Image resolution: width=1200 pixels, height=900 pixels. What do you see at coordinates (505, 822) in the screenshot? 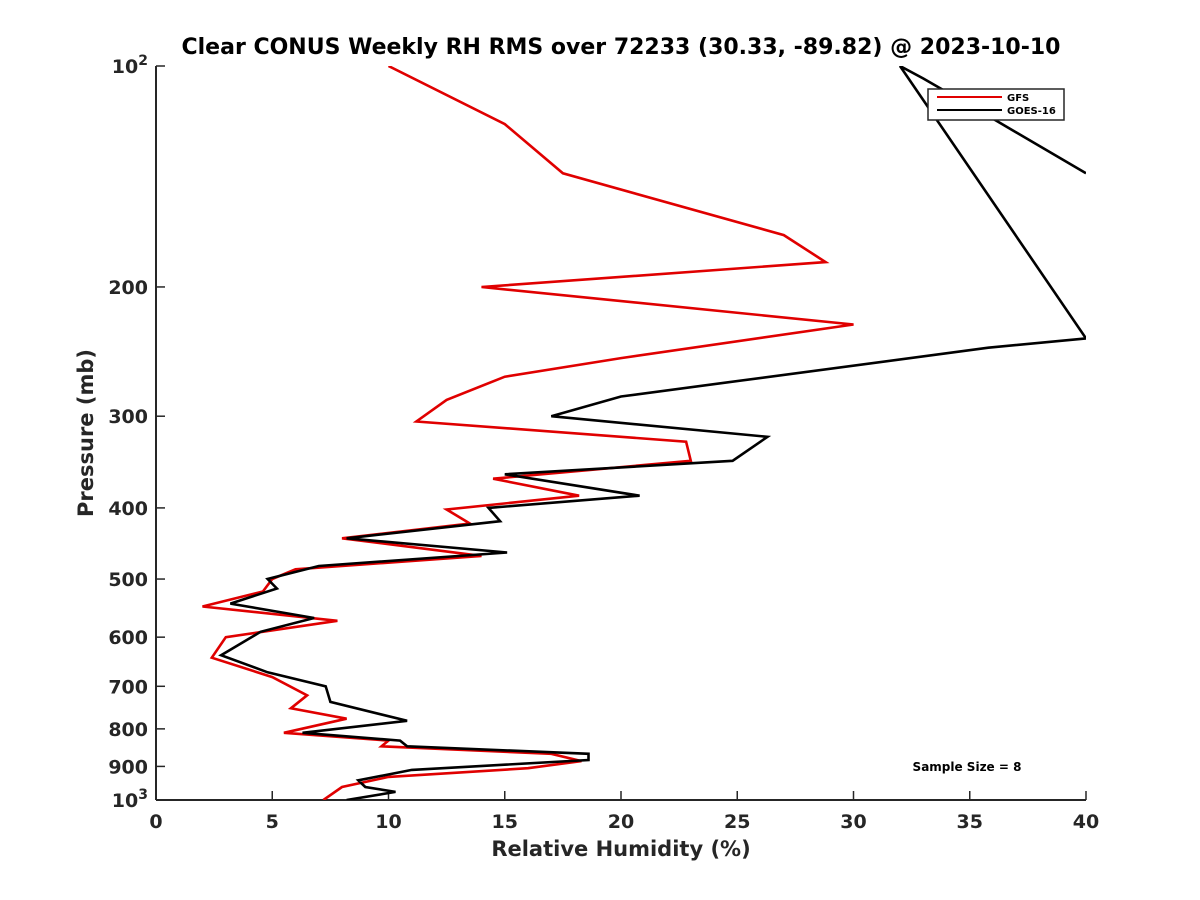
I see `x-tick-label: 15` at bounding box center [505, 822].